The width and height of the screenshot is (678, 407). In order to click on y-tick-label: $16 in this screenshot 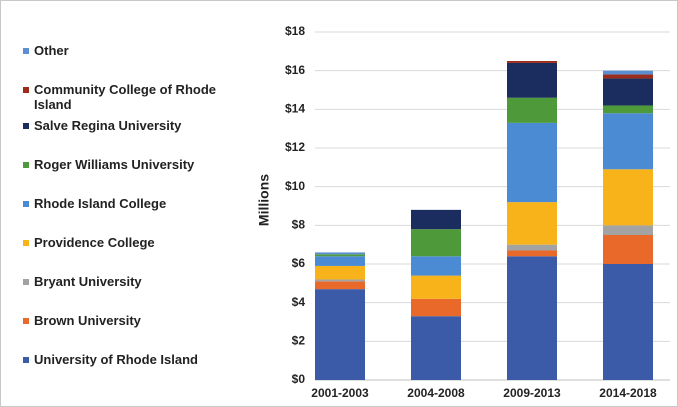, I will do `click(295, 70)`.